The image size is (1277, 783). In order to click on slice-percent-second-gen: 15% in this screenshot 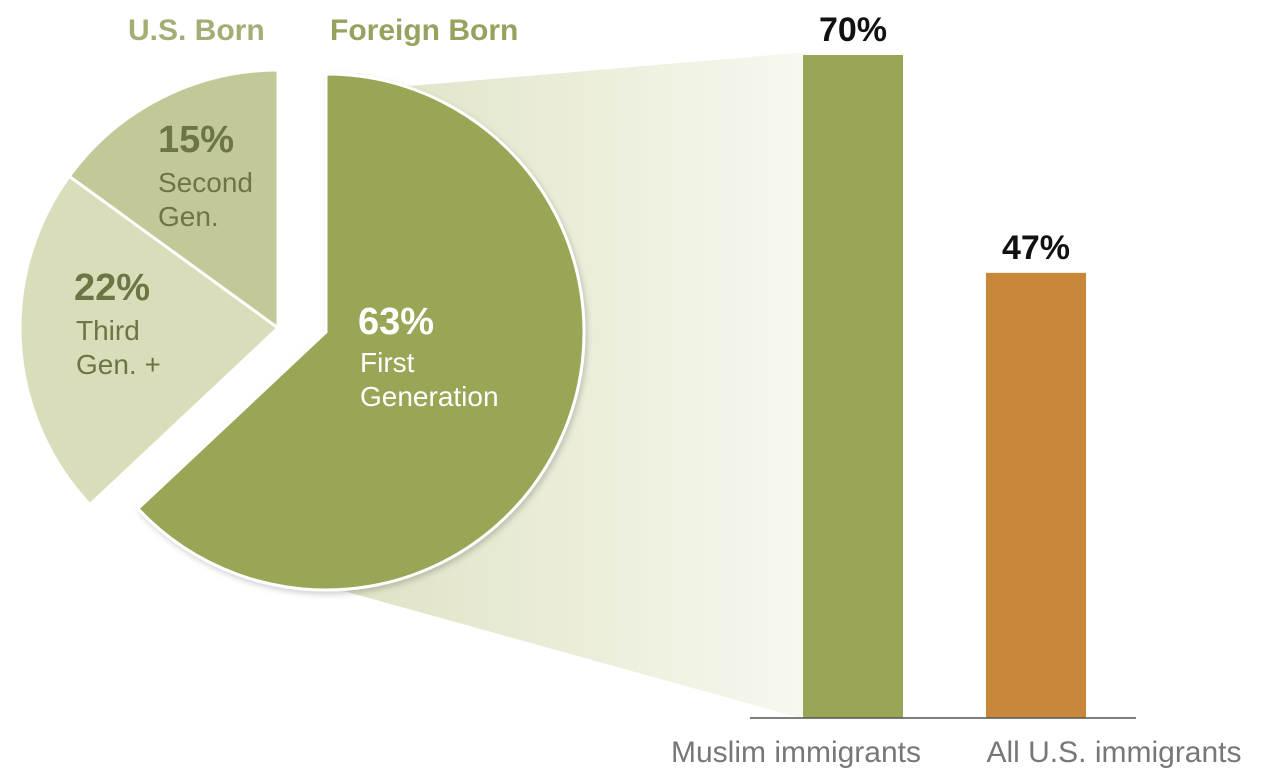, I will do `click(196, 140)`.